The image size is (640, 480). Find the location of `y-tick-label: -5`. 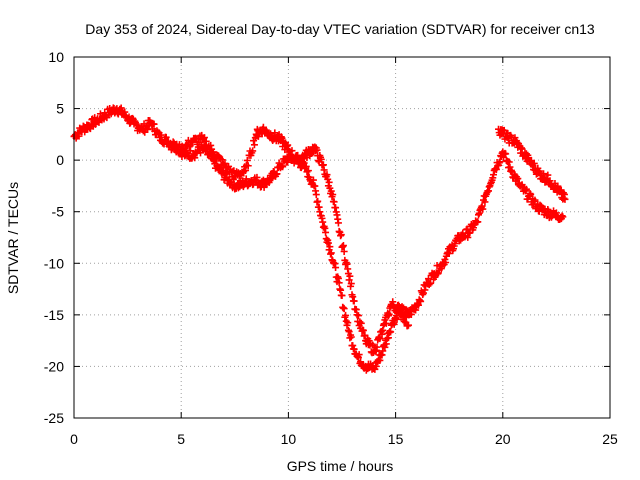

y-tick-label: -5 is located at coordinates (58, 212).